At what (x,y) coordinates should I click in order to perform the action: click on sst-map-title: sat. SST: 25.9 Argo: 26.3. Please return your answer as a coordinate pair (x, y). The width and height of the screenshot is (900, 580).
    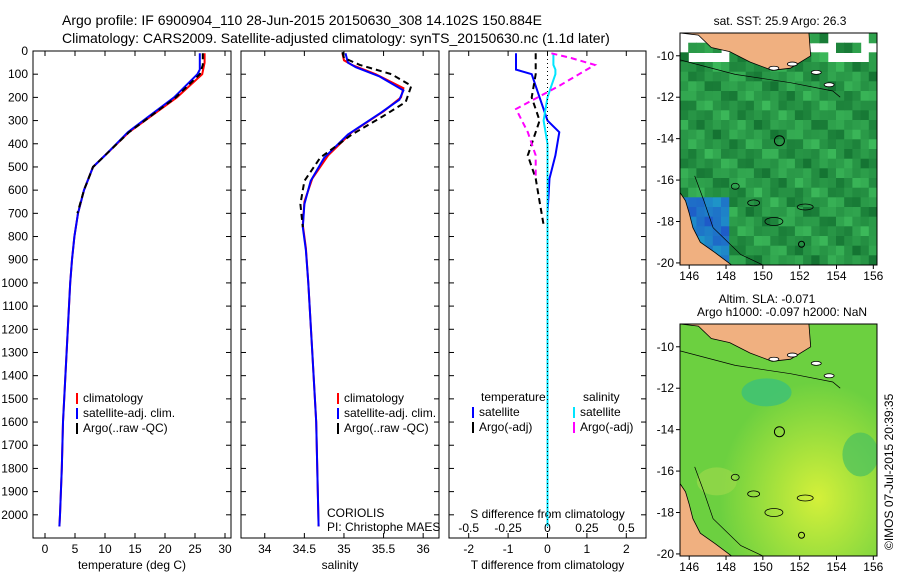
    Looking at the image, I should click on (780, 21).